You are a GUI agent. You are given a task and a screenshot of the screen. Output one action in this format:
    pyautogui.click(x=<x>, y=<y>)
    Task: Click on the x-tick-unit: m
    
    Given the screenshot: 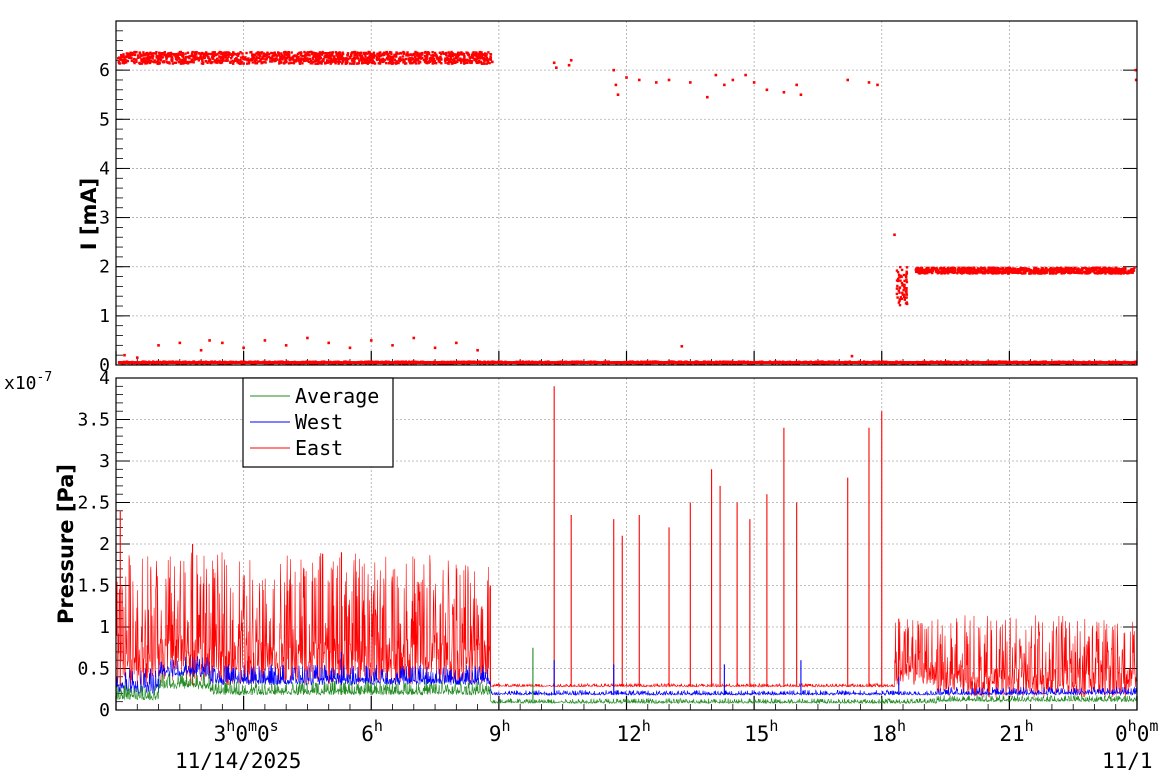 What is the action you would take?
    pyautogui.click(x=252, y=726)
    